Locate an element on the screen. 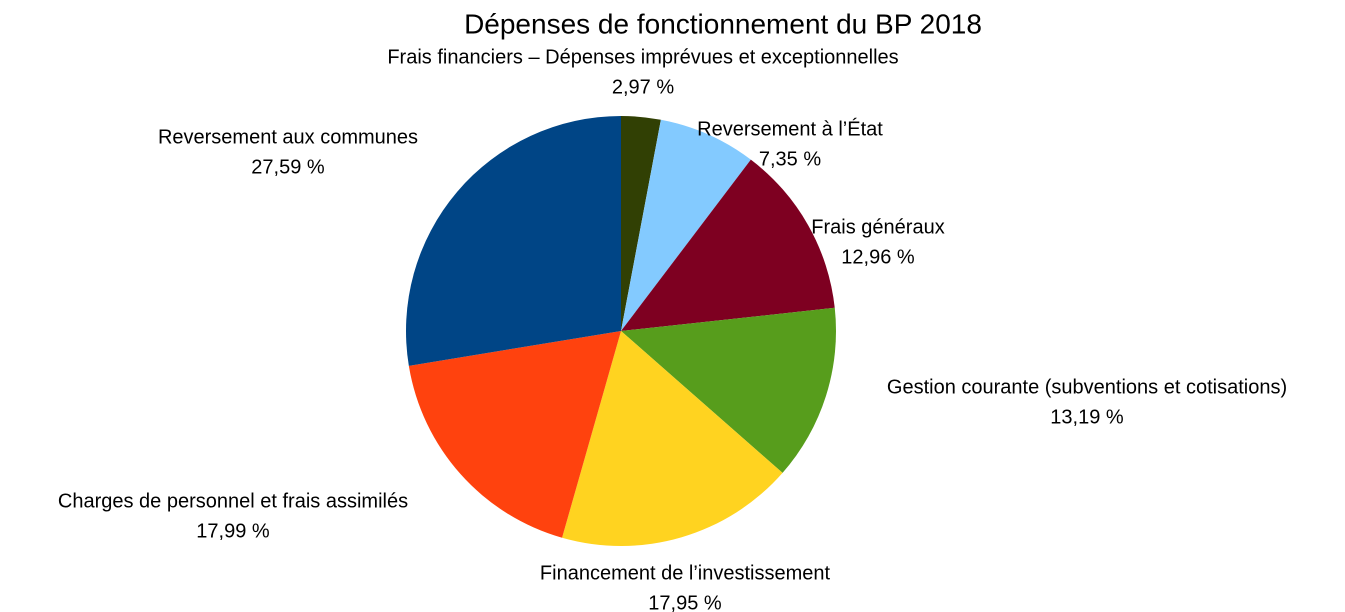  slice-label: Frais généraux is located at coordinates (877, 227).